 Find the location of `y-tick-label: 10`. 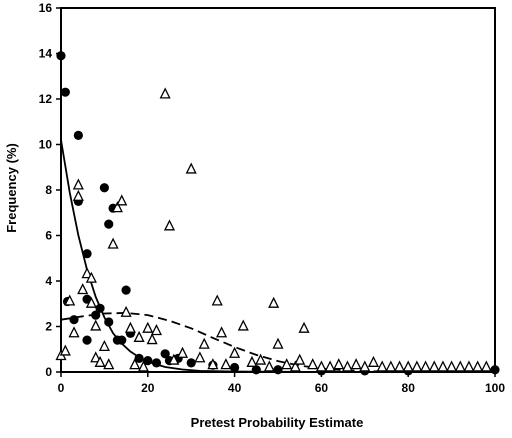

y-tick-label: 10 is located at coordinates (46, 145).